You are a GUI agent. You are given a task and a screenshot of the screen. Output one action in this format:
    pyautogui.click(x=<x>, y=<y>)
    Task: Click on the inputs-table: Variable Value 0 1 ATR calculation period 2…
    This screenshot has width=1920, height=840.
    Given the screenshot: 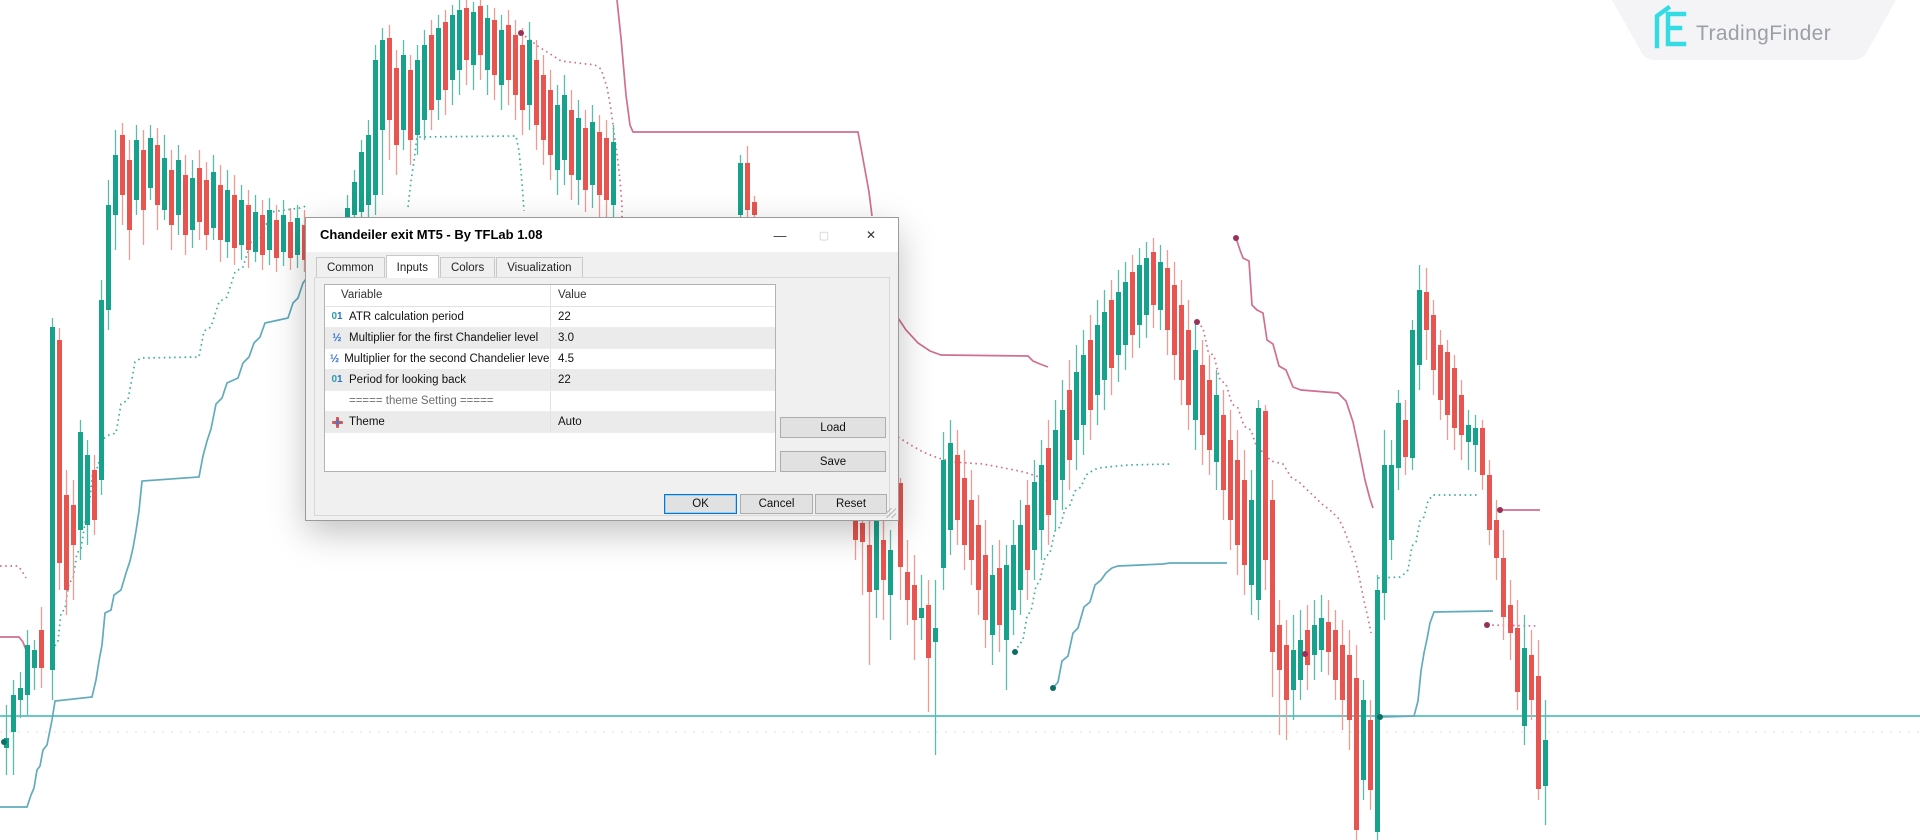 What is the action you would take?
    pyautogui.click(x=550, y=378)
    